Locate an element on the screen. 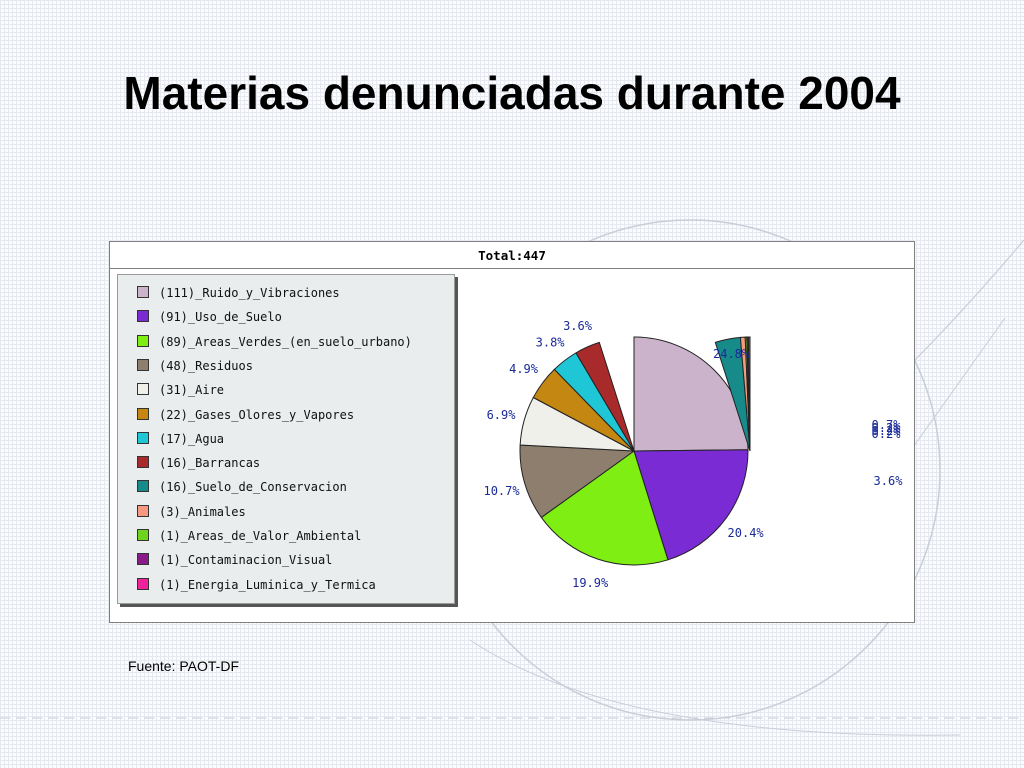 This screenshot has height=768, width=1024. legend-label: (16)_Suelo_de_Conservacion is located at coordinates (253, 487).